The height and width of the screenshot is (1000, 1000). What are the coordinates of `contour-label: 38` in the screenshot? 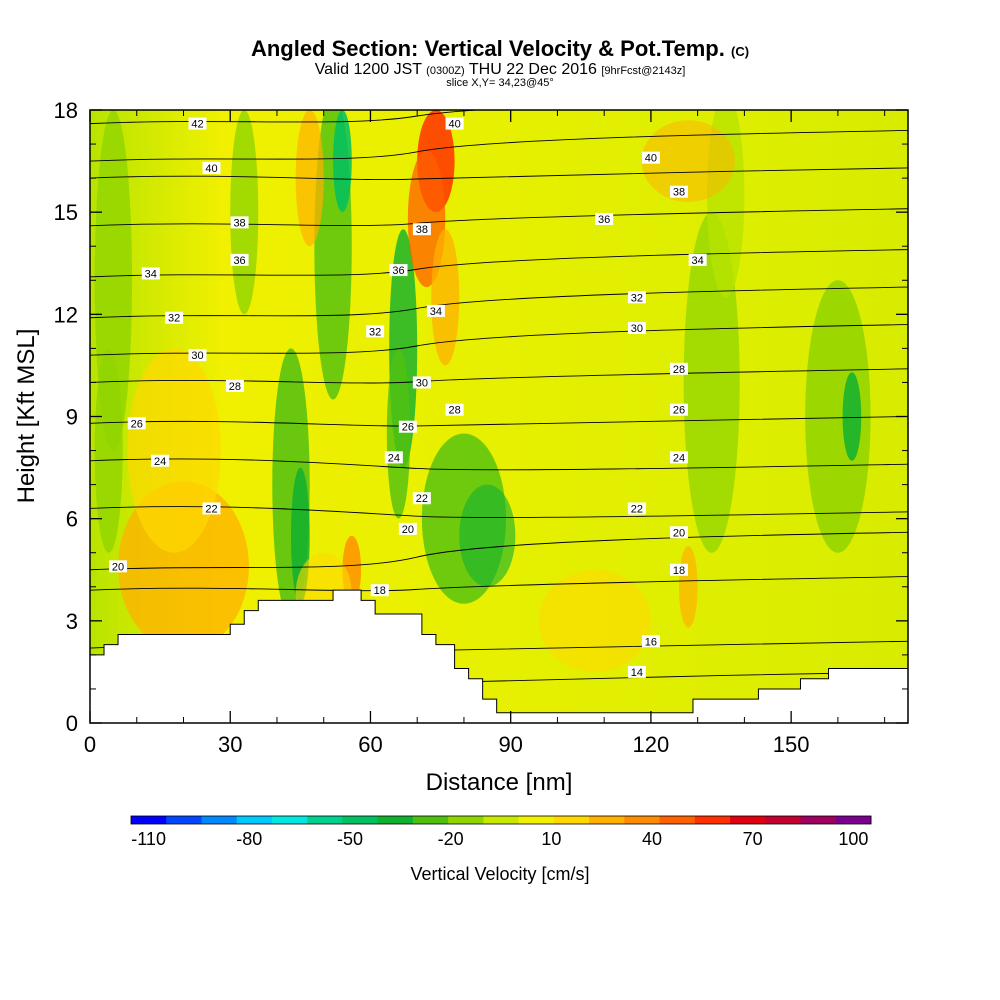 It's located at (239, 222).